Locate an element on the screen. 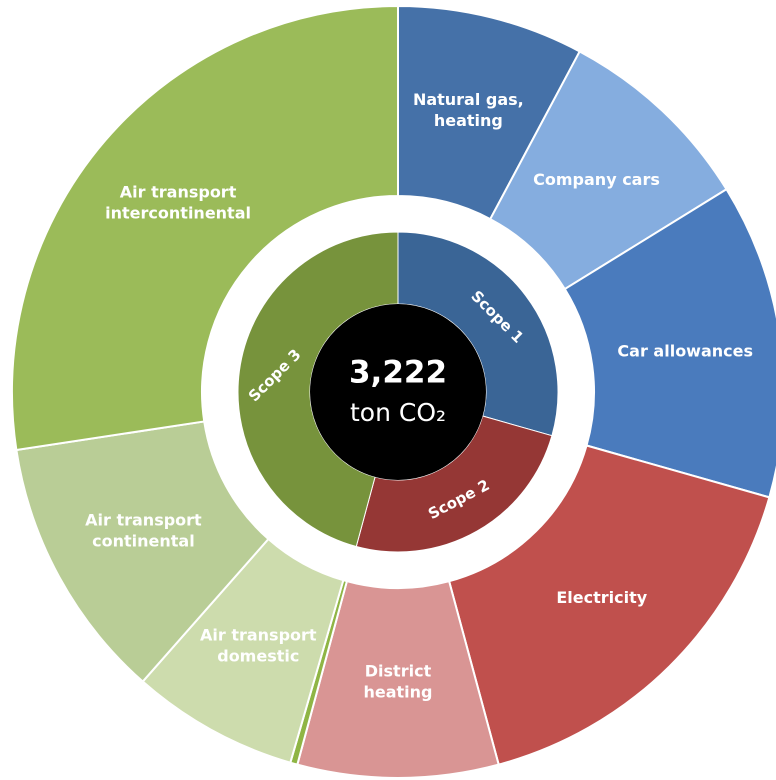  segment-label: District heating is located at coordinates (397, 681).